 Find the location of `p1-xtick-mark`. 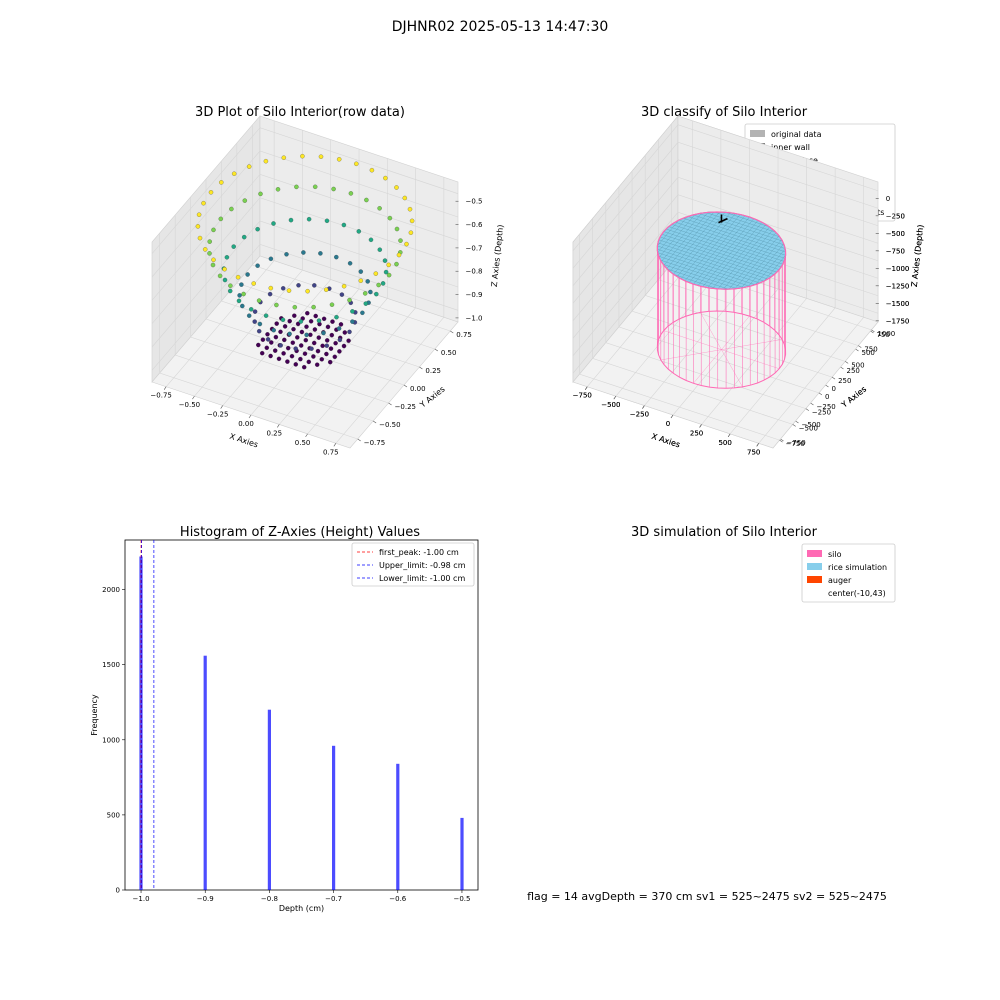

p1-xtick-mark is located at coordinates (335, 445).